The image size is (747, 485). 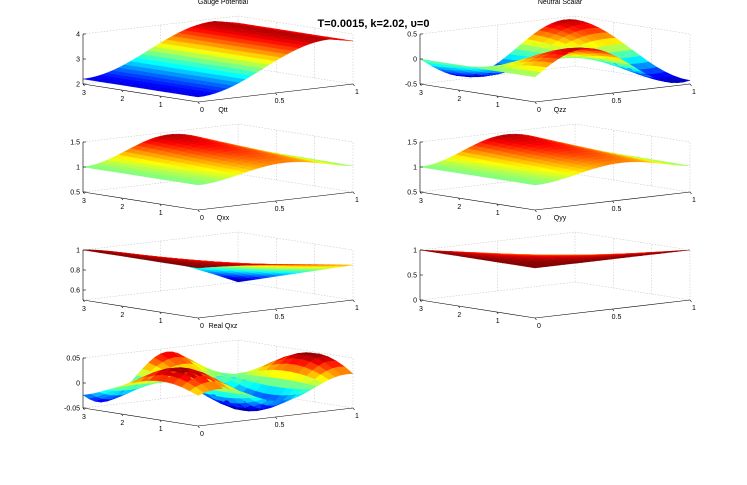 I want to click on figure-title: T=0.0015, k=2.02, υ=0, so click(x=373, y=24).